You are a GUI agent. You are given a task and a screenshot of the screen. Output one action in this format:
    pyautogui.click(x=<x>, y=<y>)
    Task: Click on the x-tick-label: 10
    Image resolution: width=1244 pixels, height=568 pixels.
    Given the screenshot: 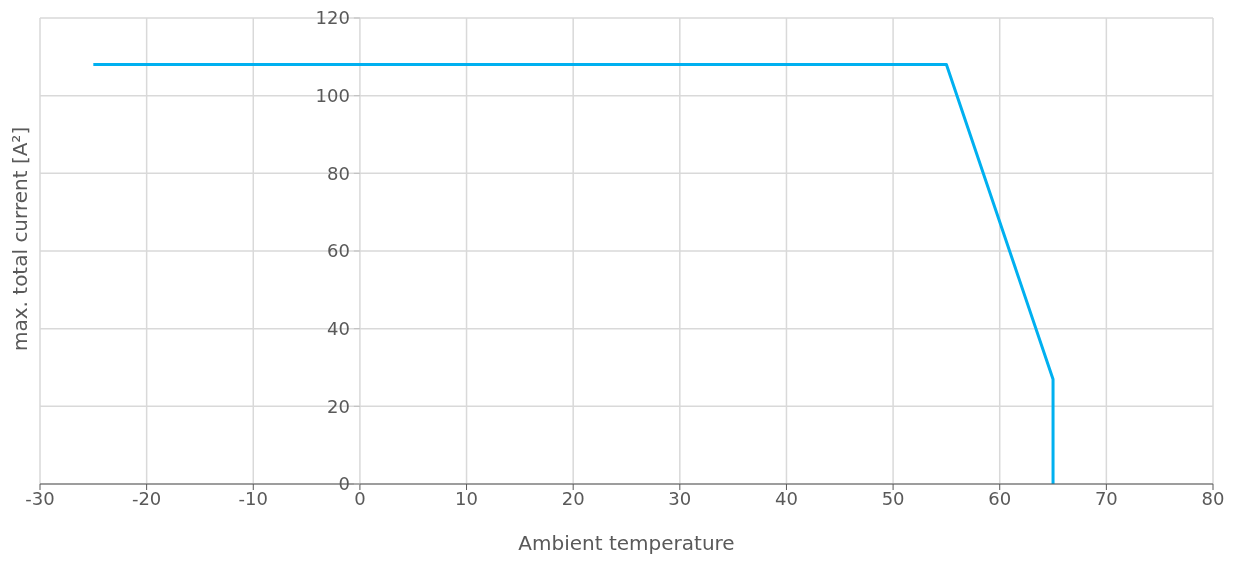 What is the action you would take?
    pyautogui.click(x=466, y=498)
    